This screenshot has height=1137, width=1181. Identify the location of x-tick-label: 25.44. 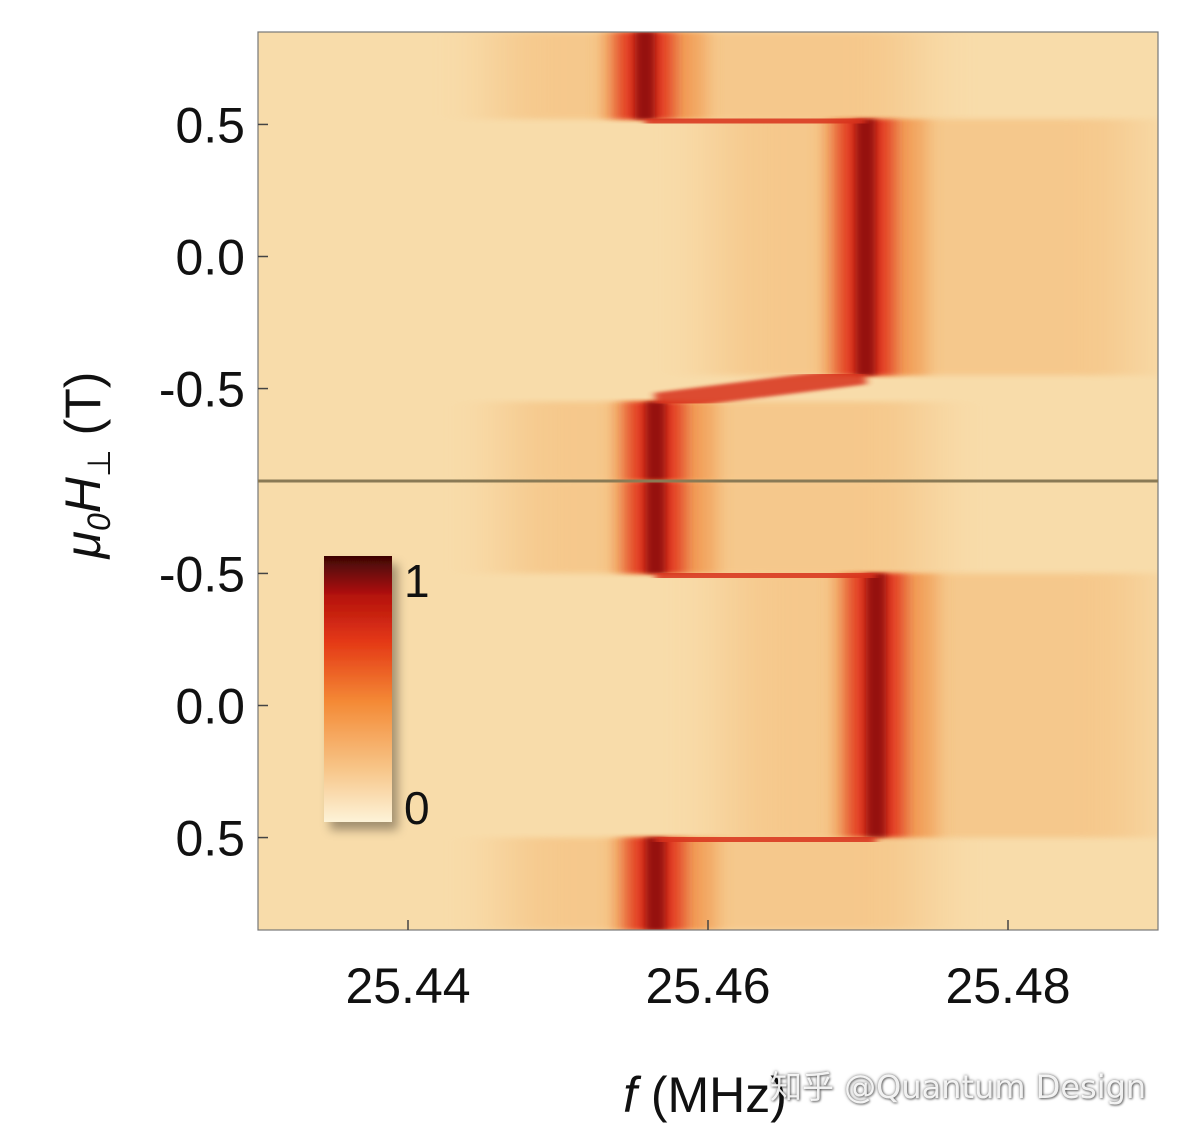
(407, 986).